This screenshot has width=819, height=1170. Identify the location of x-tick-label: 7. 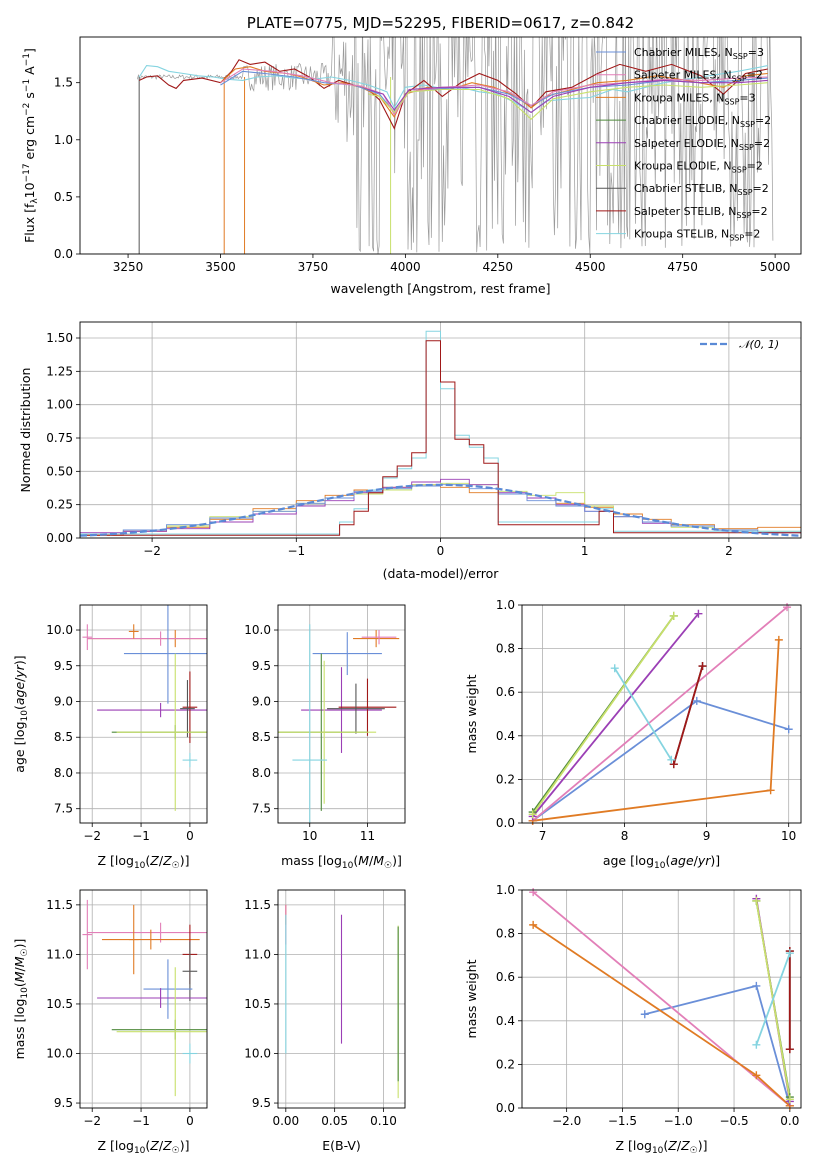
(543, 836).